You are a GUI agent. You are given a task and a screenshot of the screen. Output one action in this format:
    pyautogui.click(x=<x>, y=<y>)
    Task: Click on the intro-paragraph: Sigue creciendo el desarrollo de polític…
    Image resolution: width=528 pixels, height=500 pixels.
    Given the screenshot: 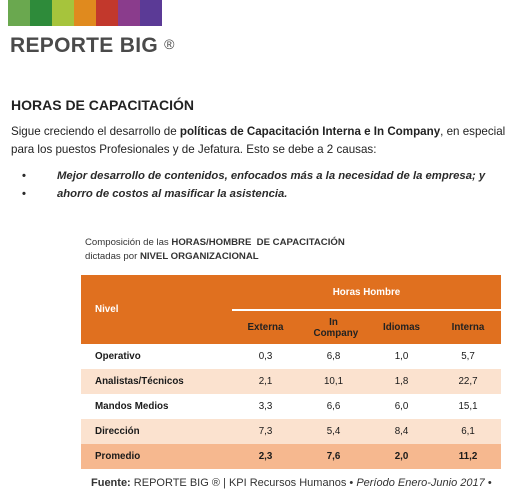 What is the action you would take?
    pyautogui.click(x=266, y=141)
    